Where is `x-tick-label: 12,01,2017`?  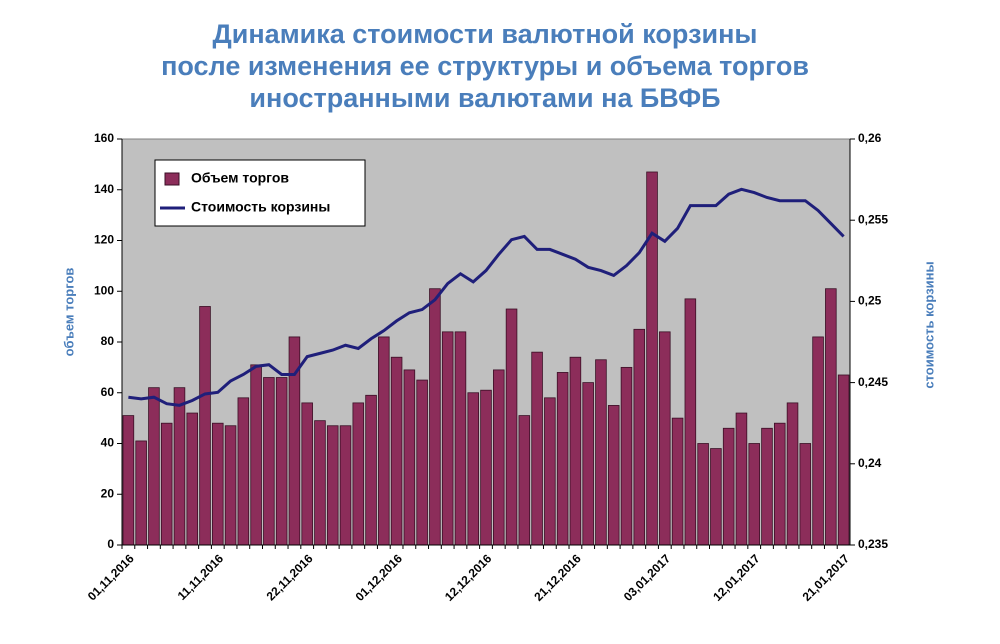
x-tick-label: 12,01,2017 is located at coordinates (736, 577).